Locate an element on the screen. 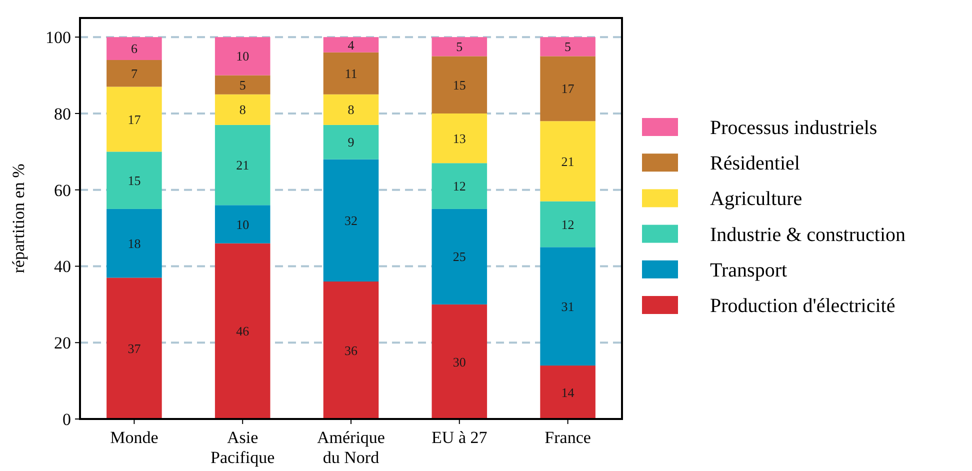 This screenshot has width=972, height=471. y-tick-label: 40 is located at coordinates (62, 266).